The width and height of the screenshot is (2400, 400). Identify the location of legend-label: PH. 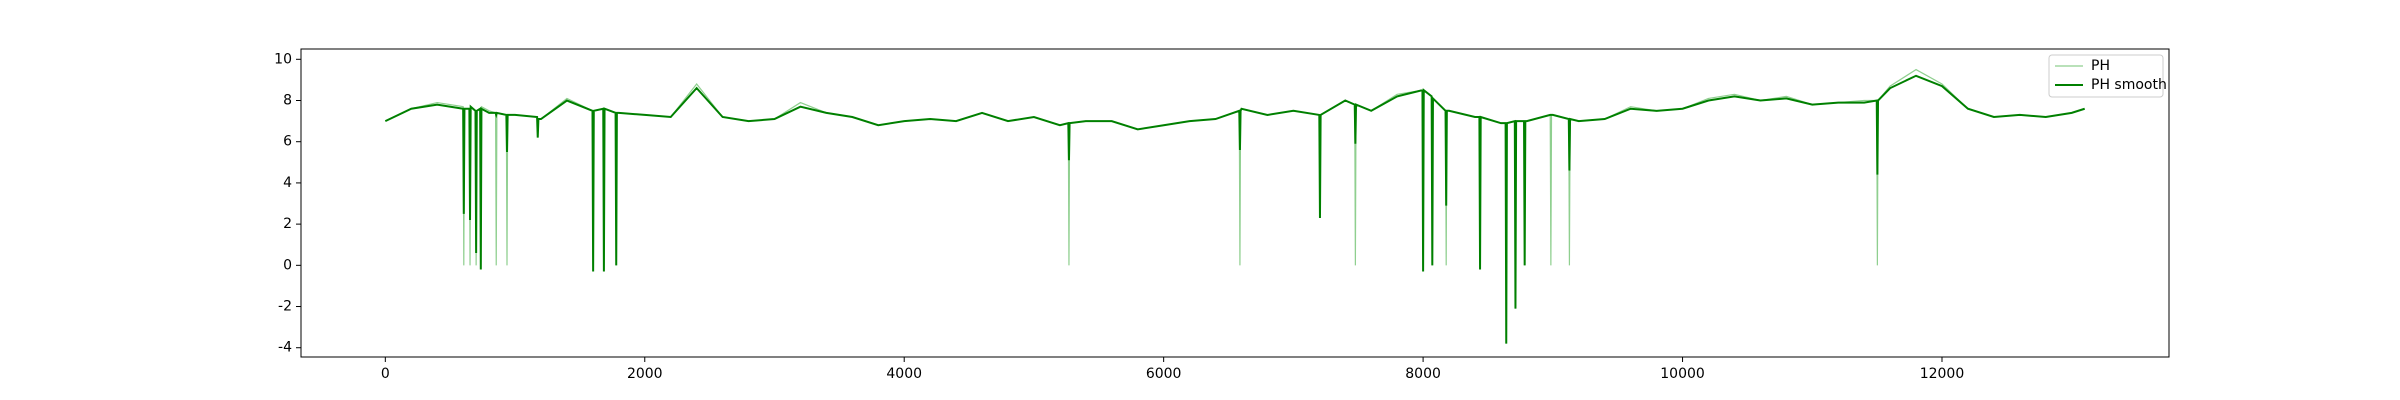
(2100, 66).